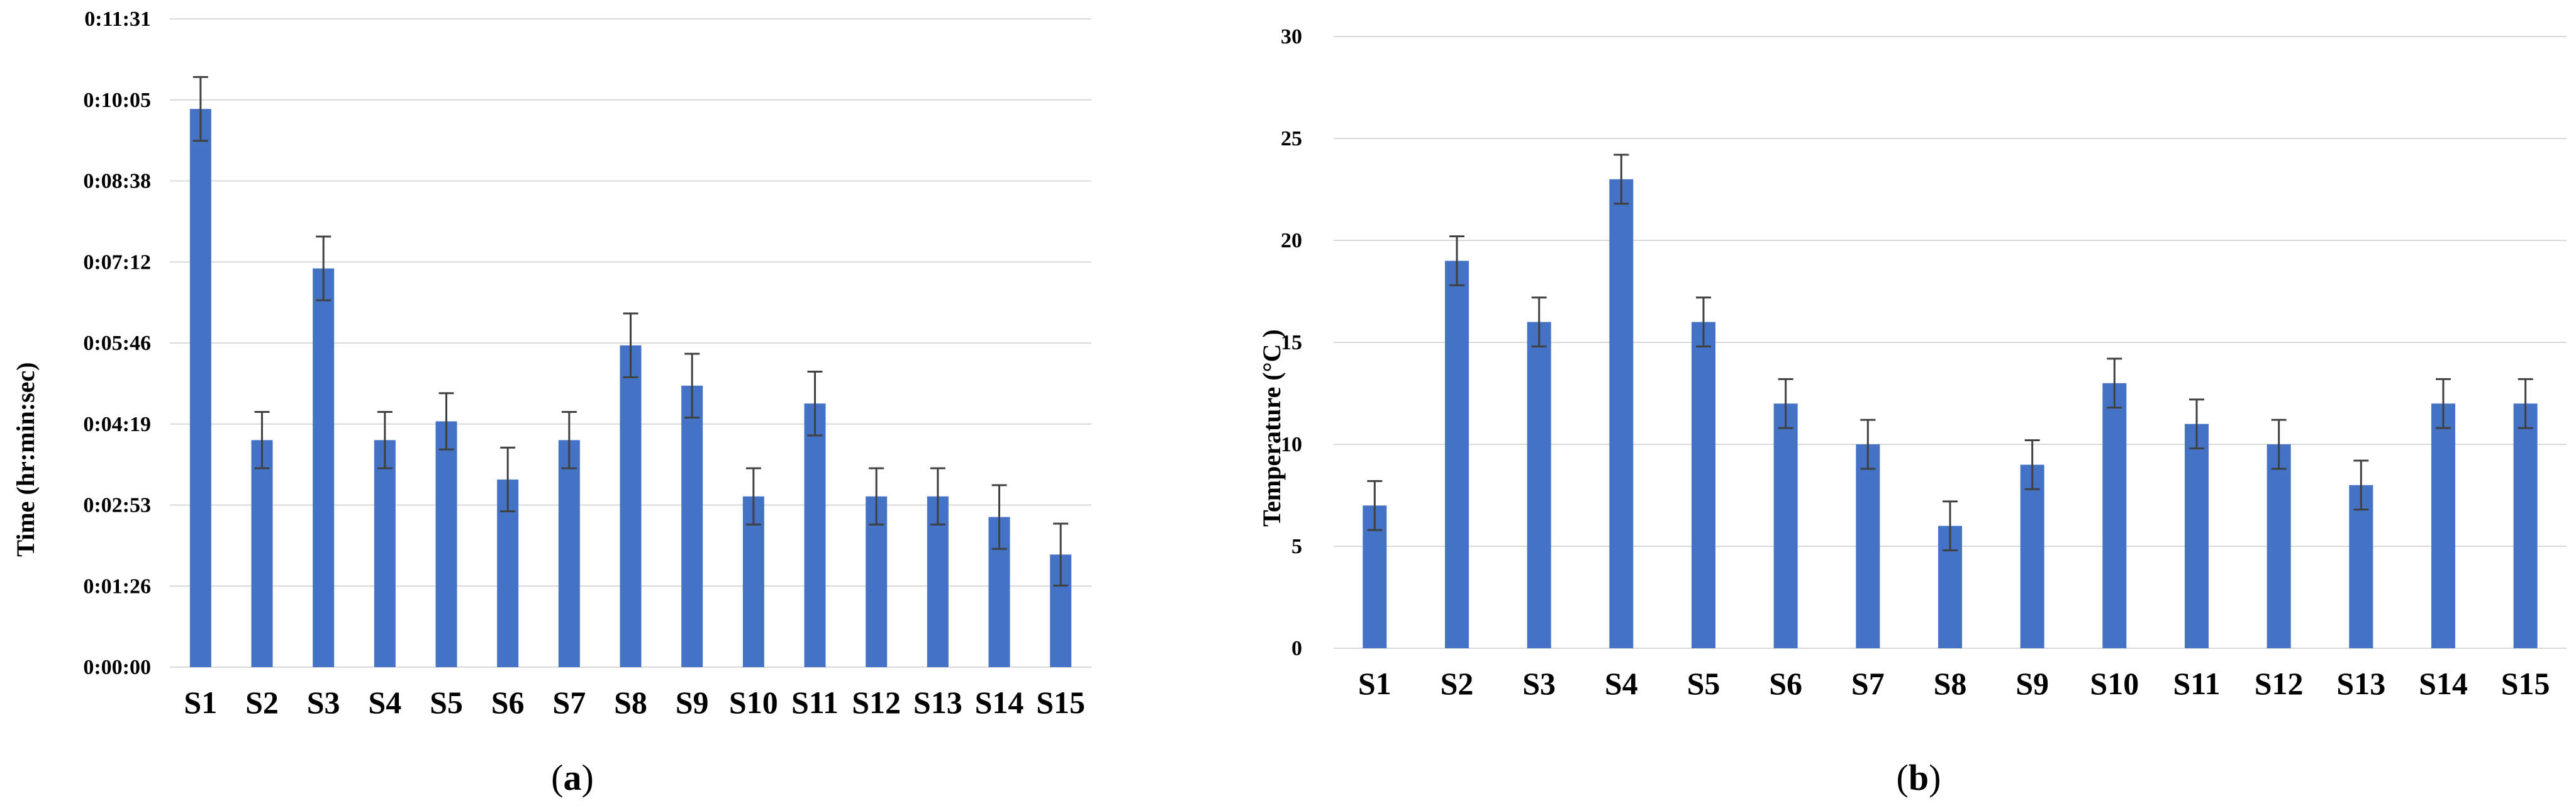 The width and height of the screenshot is (2576, 810). I want to click on caption-b: (b), so click(1919, 777).